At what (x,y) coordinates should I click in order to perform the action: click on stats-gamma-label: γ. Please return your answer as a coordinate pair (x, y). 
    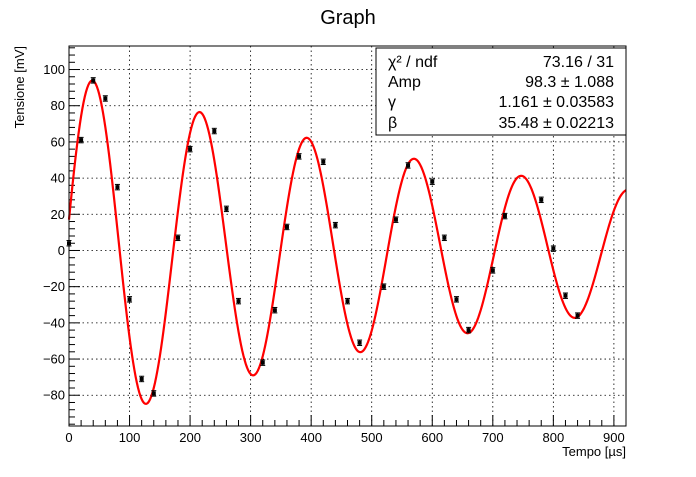
    Looking at the image, I should click on (392, 102).